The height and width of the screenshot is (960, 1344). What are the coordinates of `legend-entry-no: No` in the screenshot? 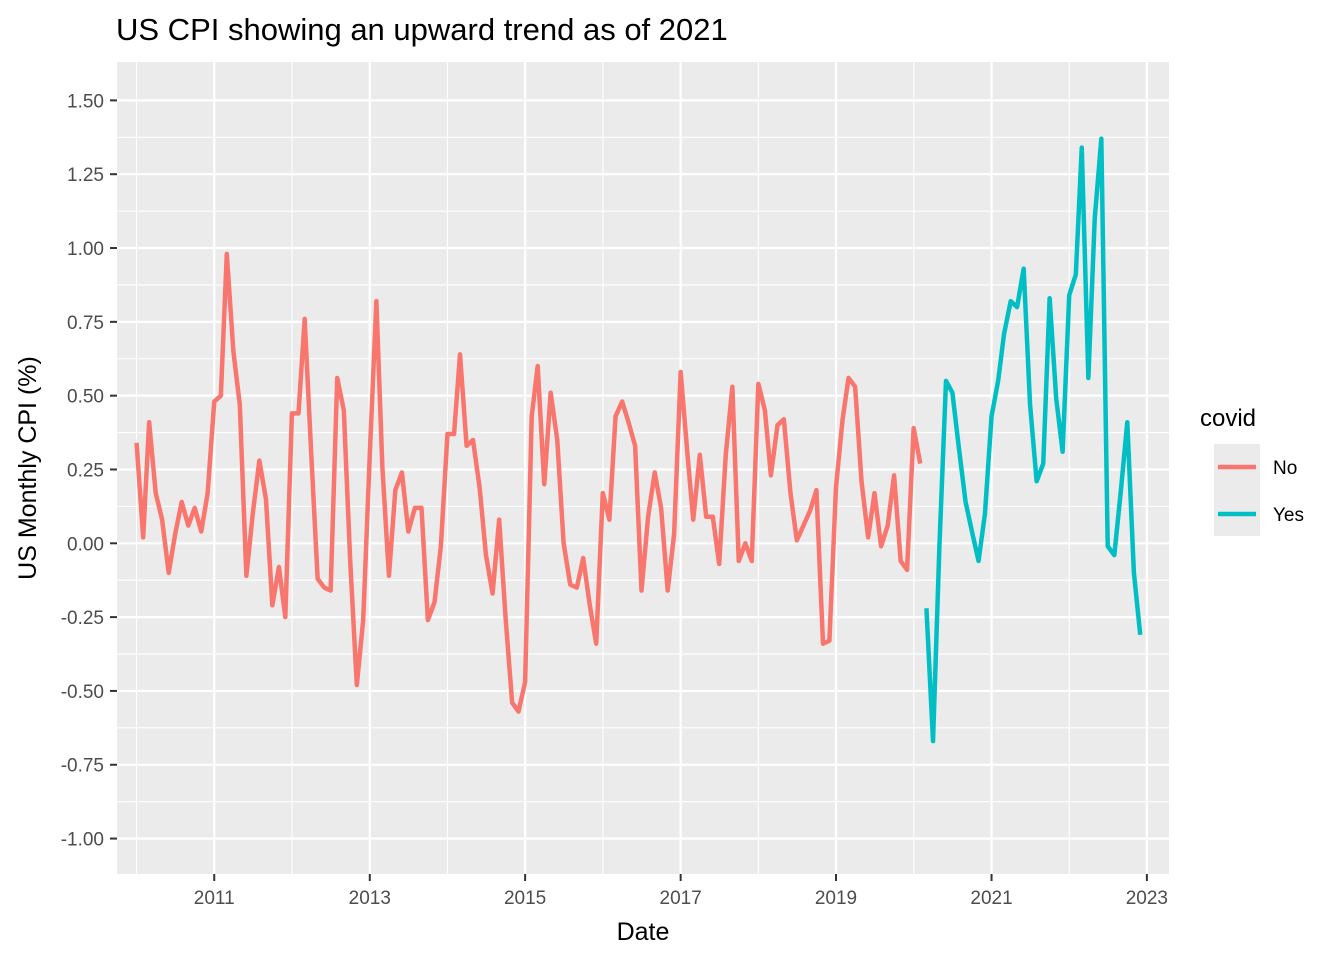 It's located at (1255, 467).